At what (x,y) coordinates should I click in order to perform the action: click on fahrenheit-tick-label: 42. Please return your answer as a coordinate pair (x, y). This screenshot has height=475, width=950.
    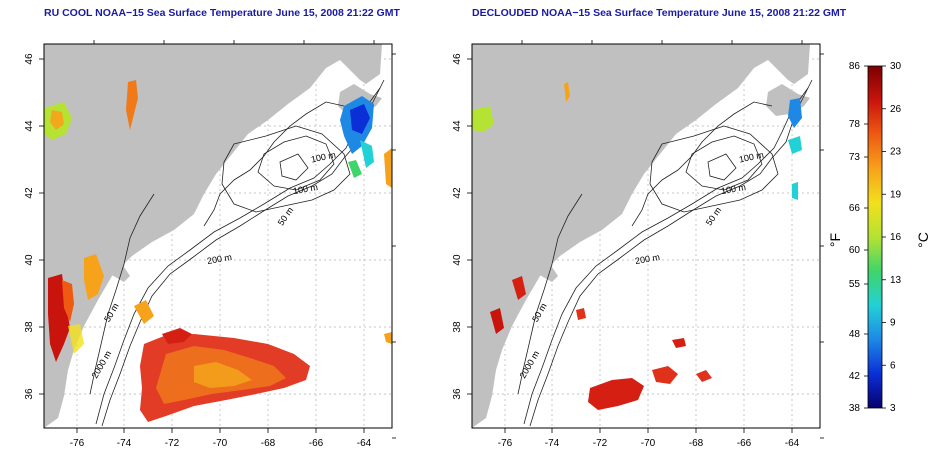
    Looking at the image, I should click on (855, 376).